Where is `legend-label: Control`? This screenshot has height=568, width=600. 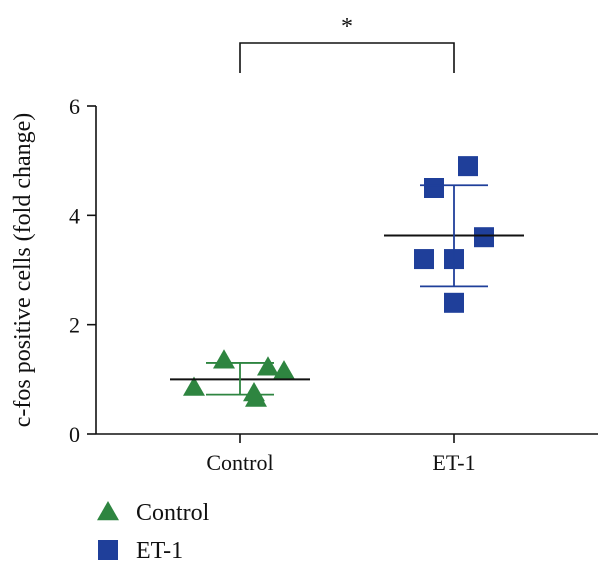 legend-label: Control is located at coordinates (173, 513).